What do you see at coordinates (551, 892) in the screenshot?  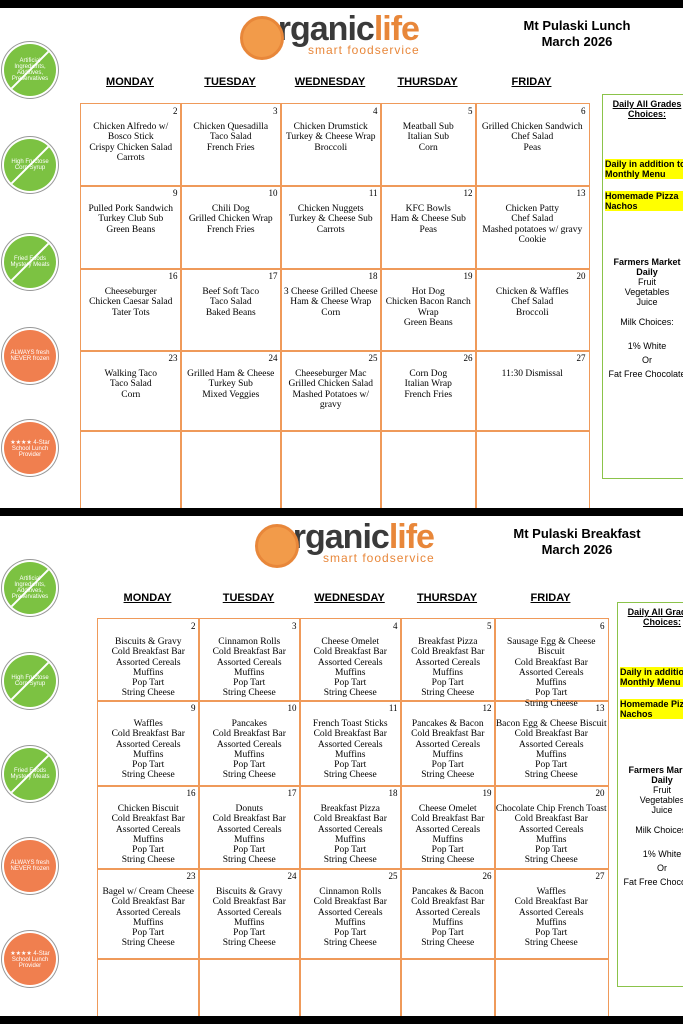 I see `menu-item: Waffles` at bounding box center [551, 892].